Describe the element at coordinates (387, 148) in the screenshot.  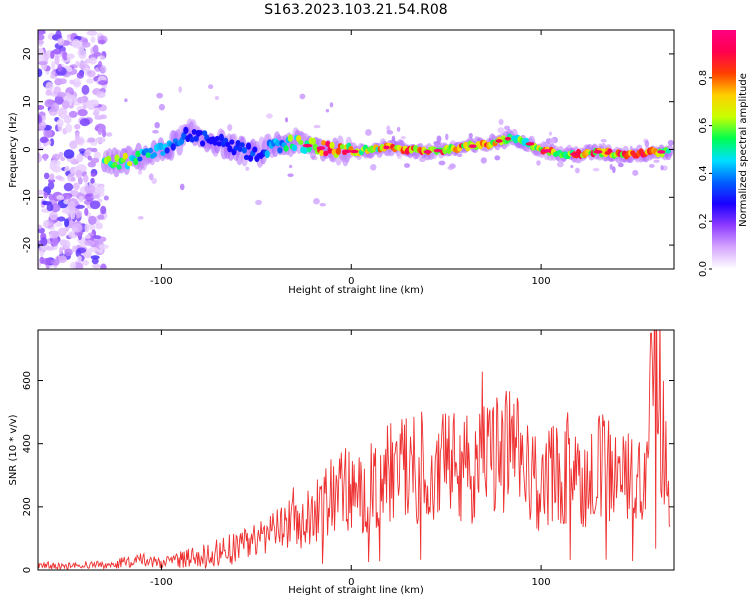
I see `spectrogram-ridge-layer` at that location.